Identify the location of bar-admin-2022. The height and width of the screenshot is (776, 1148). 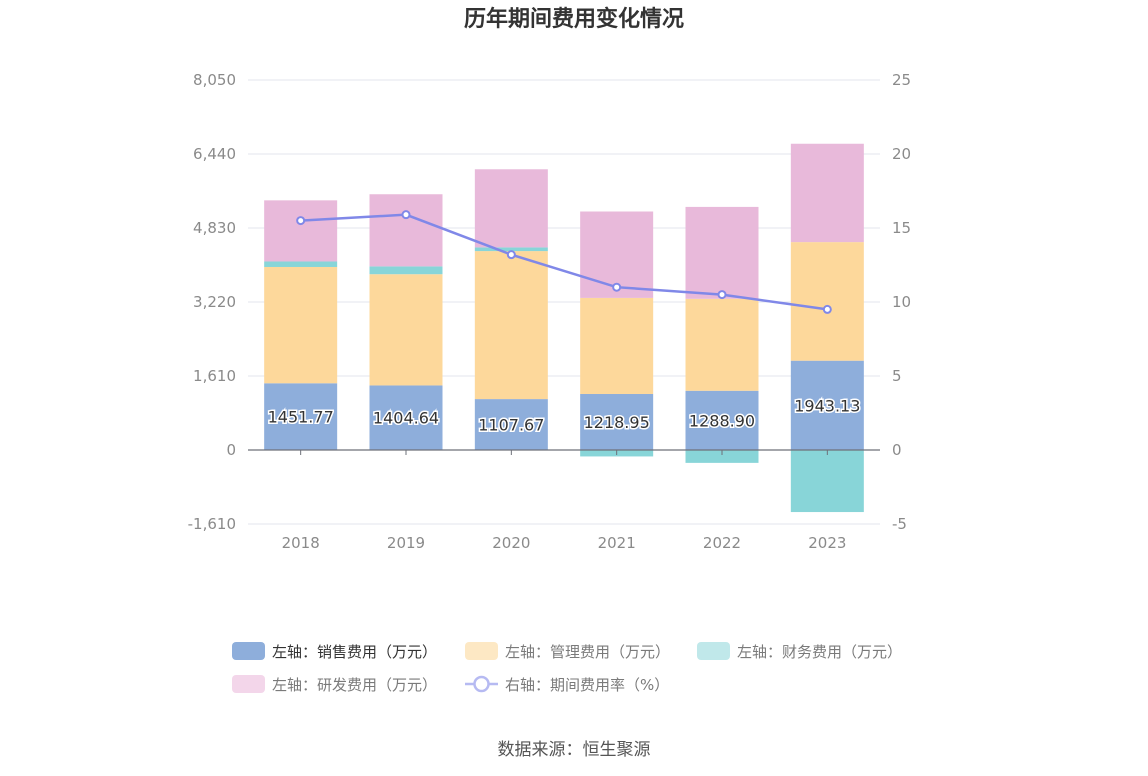
(722, 344).